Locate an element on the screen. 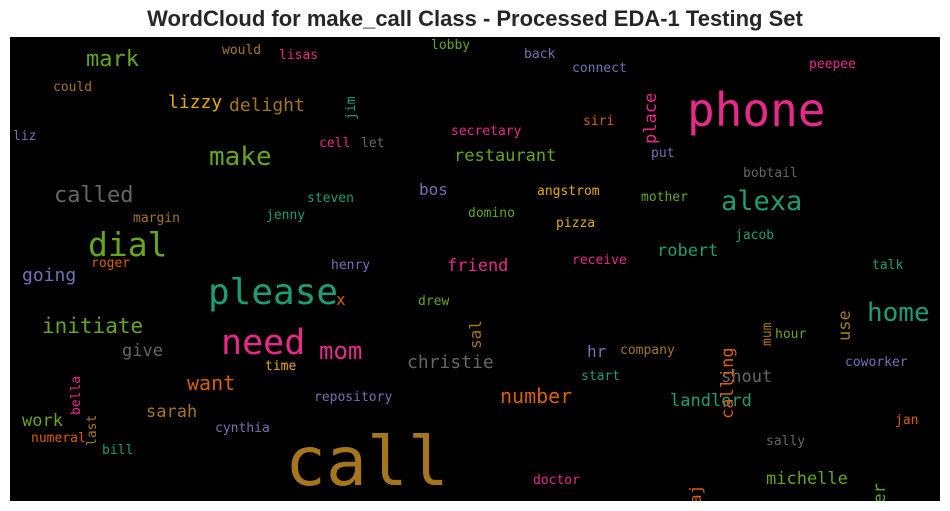 This screenshot has width=950, height=511. word-mark: mark is located at coordinates (112, 59).